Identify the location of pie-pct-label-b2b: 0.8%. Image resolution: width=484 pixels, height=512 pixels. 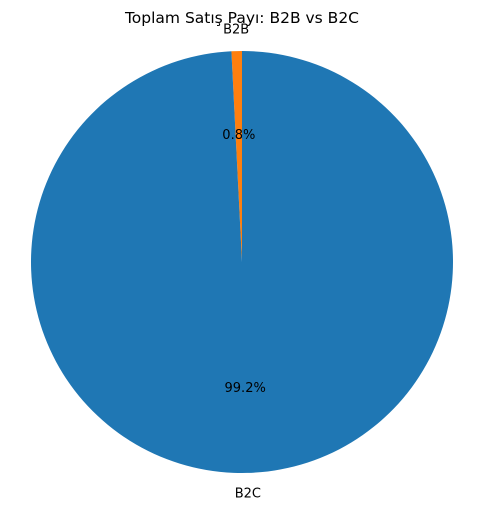
(238, 135).